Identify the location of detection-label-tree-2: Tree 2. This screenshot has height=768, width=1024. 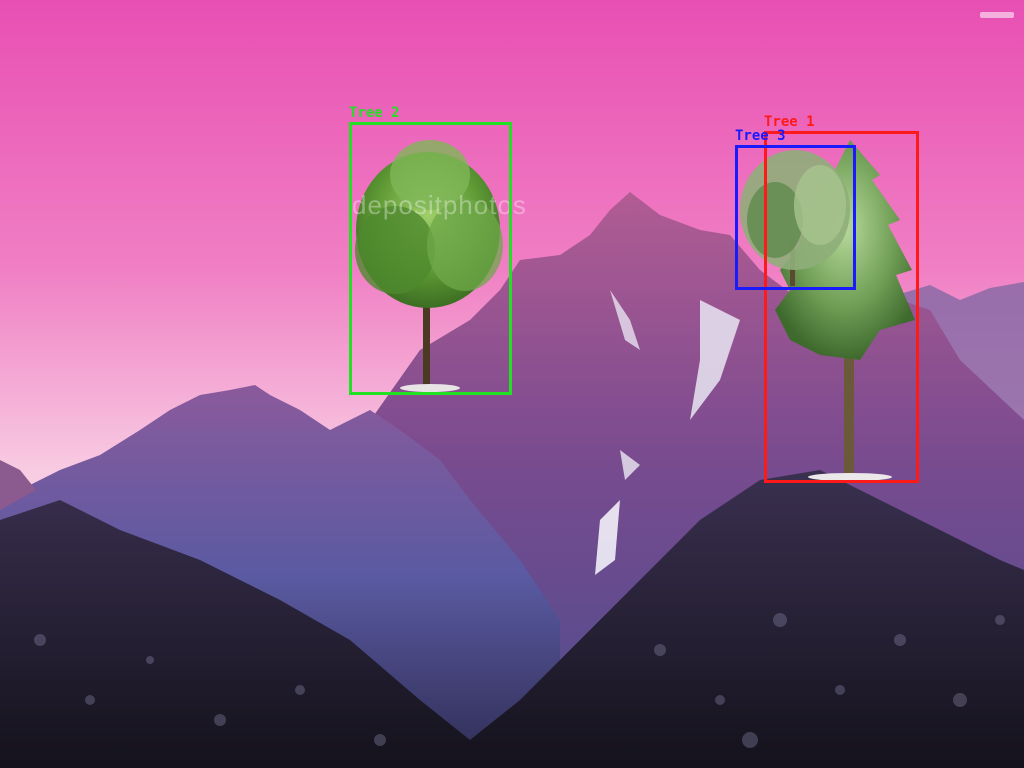
(374, 113).